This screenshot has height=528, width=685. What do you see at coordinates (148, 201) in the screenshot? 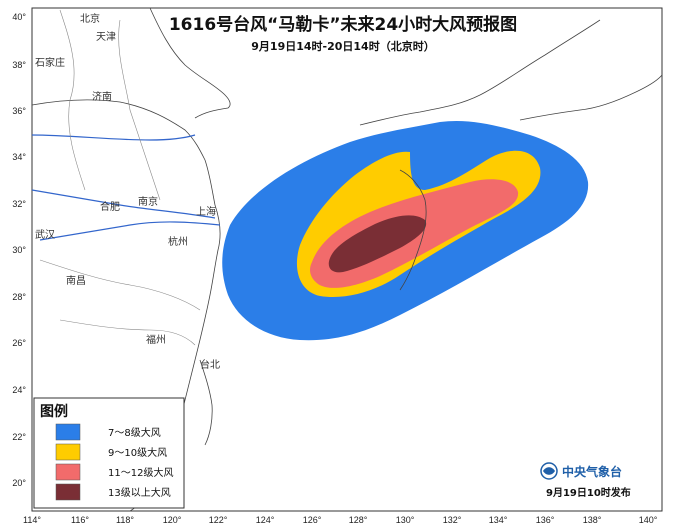
I see `city-label: 南京` at bounding box center [148, 201].